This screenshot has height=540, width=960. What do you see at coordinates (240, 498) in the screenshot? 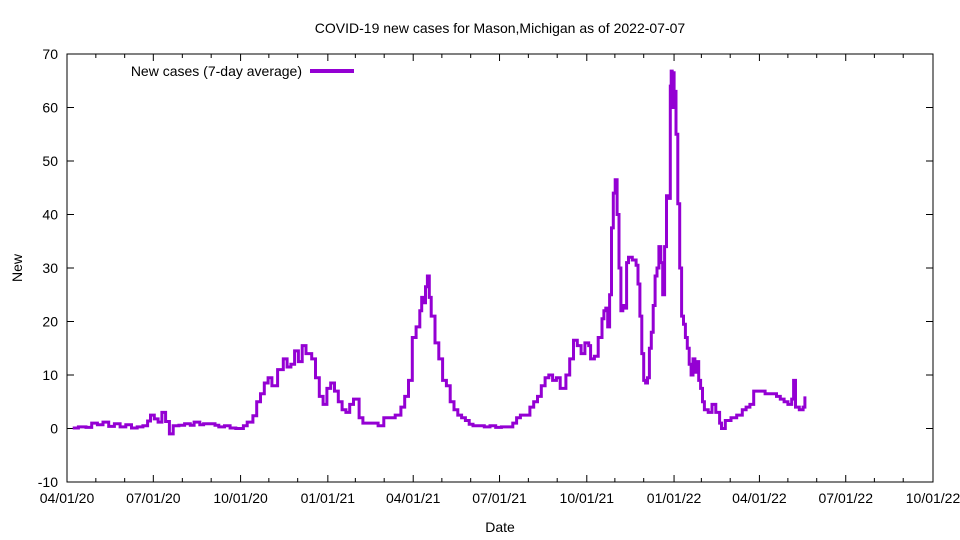
I see `x-tick-label: 10/01/20` at bounding box center [240, 498].